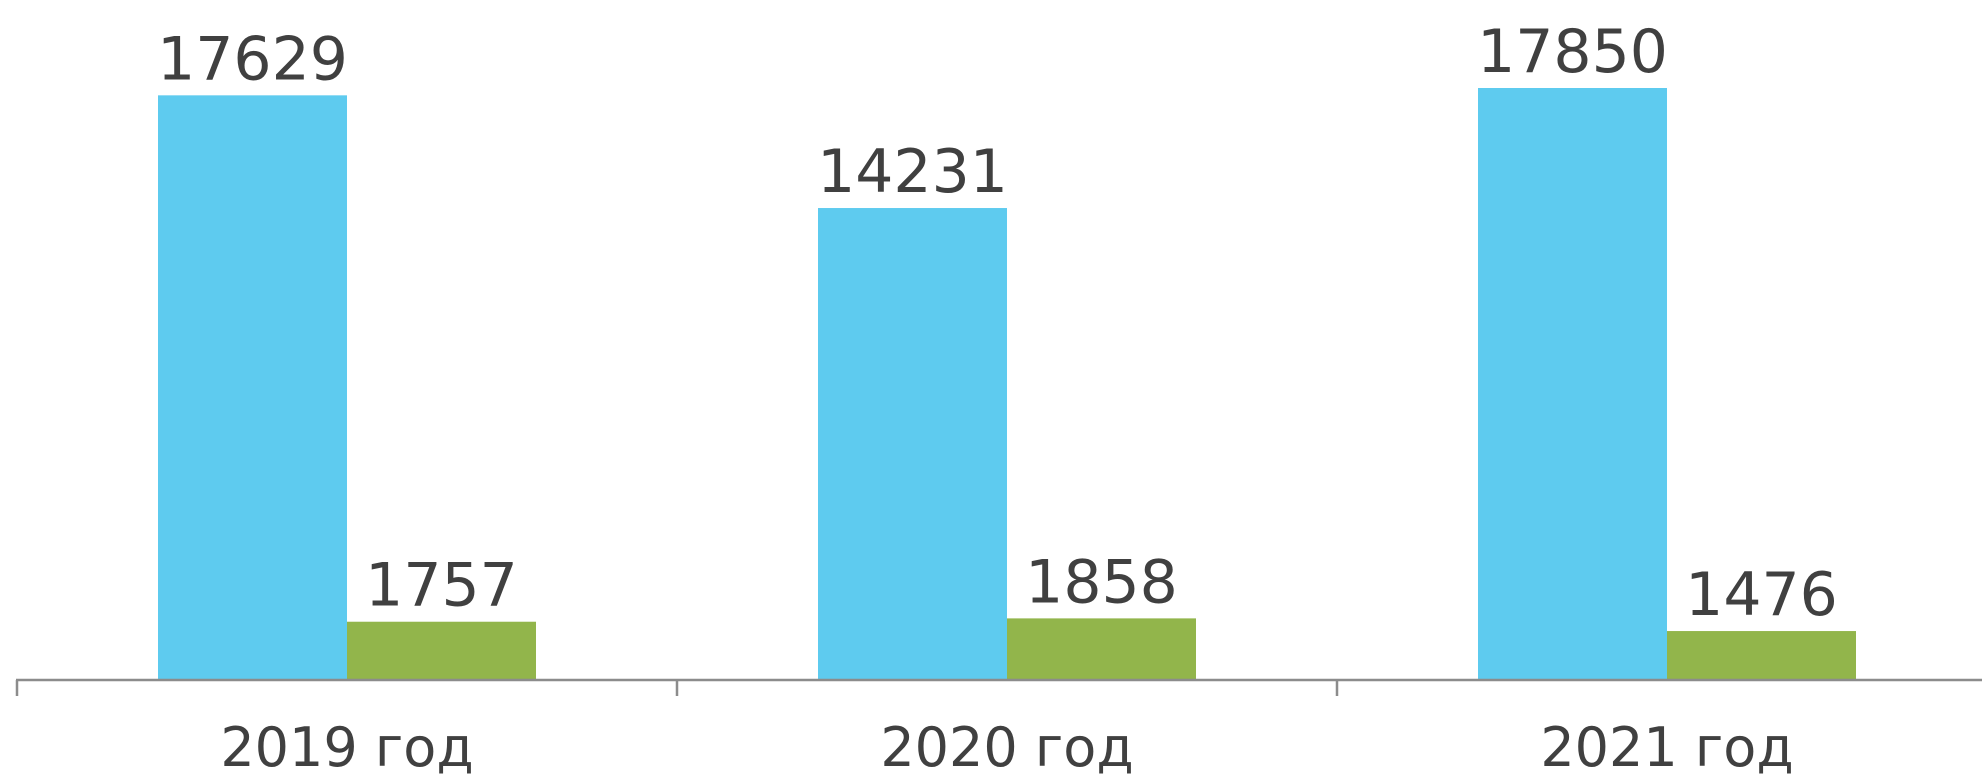 The height and width of the screenshot is (774, 1982). Describe the element at coordinates (1572, 52) in the screenshot. I see `data-label-series-1-3: 17850` at that location.